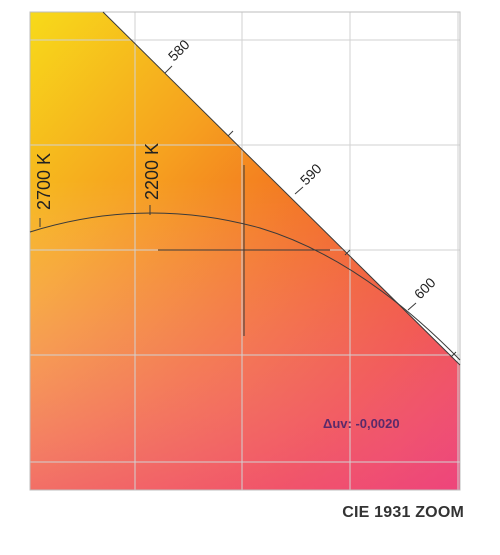 This screenshot has width=500, height=555. What do you see at coordinates (403, 512) in the screenshot?
I see `chart-caption: CIE 1931 ZOOM` at bounding box center [403, 512].